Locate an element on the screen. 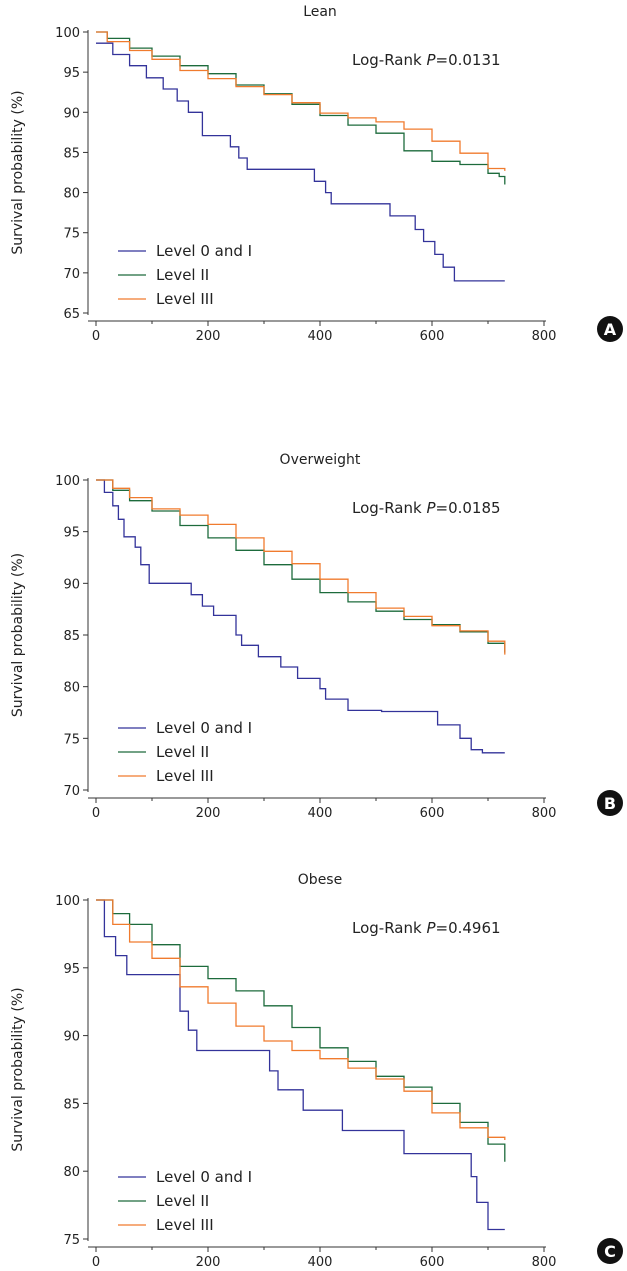  log-rank-annotation: Log-Rank P=0.0185 is located at coordinates (426, 508).